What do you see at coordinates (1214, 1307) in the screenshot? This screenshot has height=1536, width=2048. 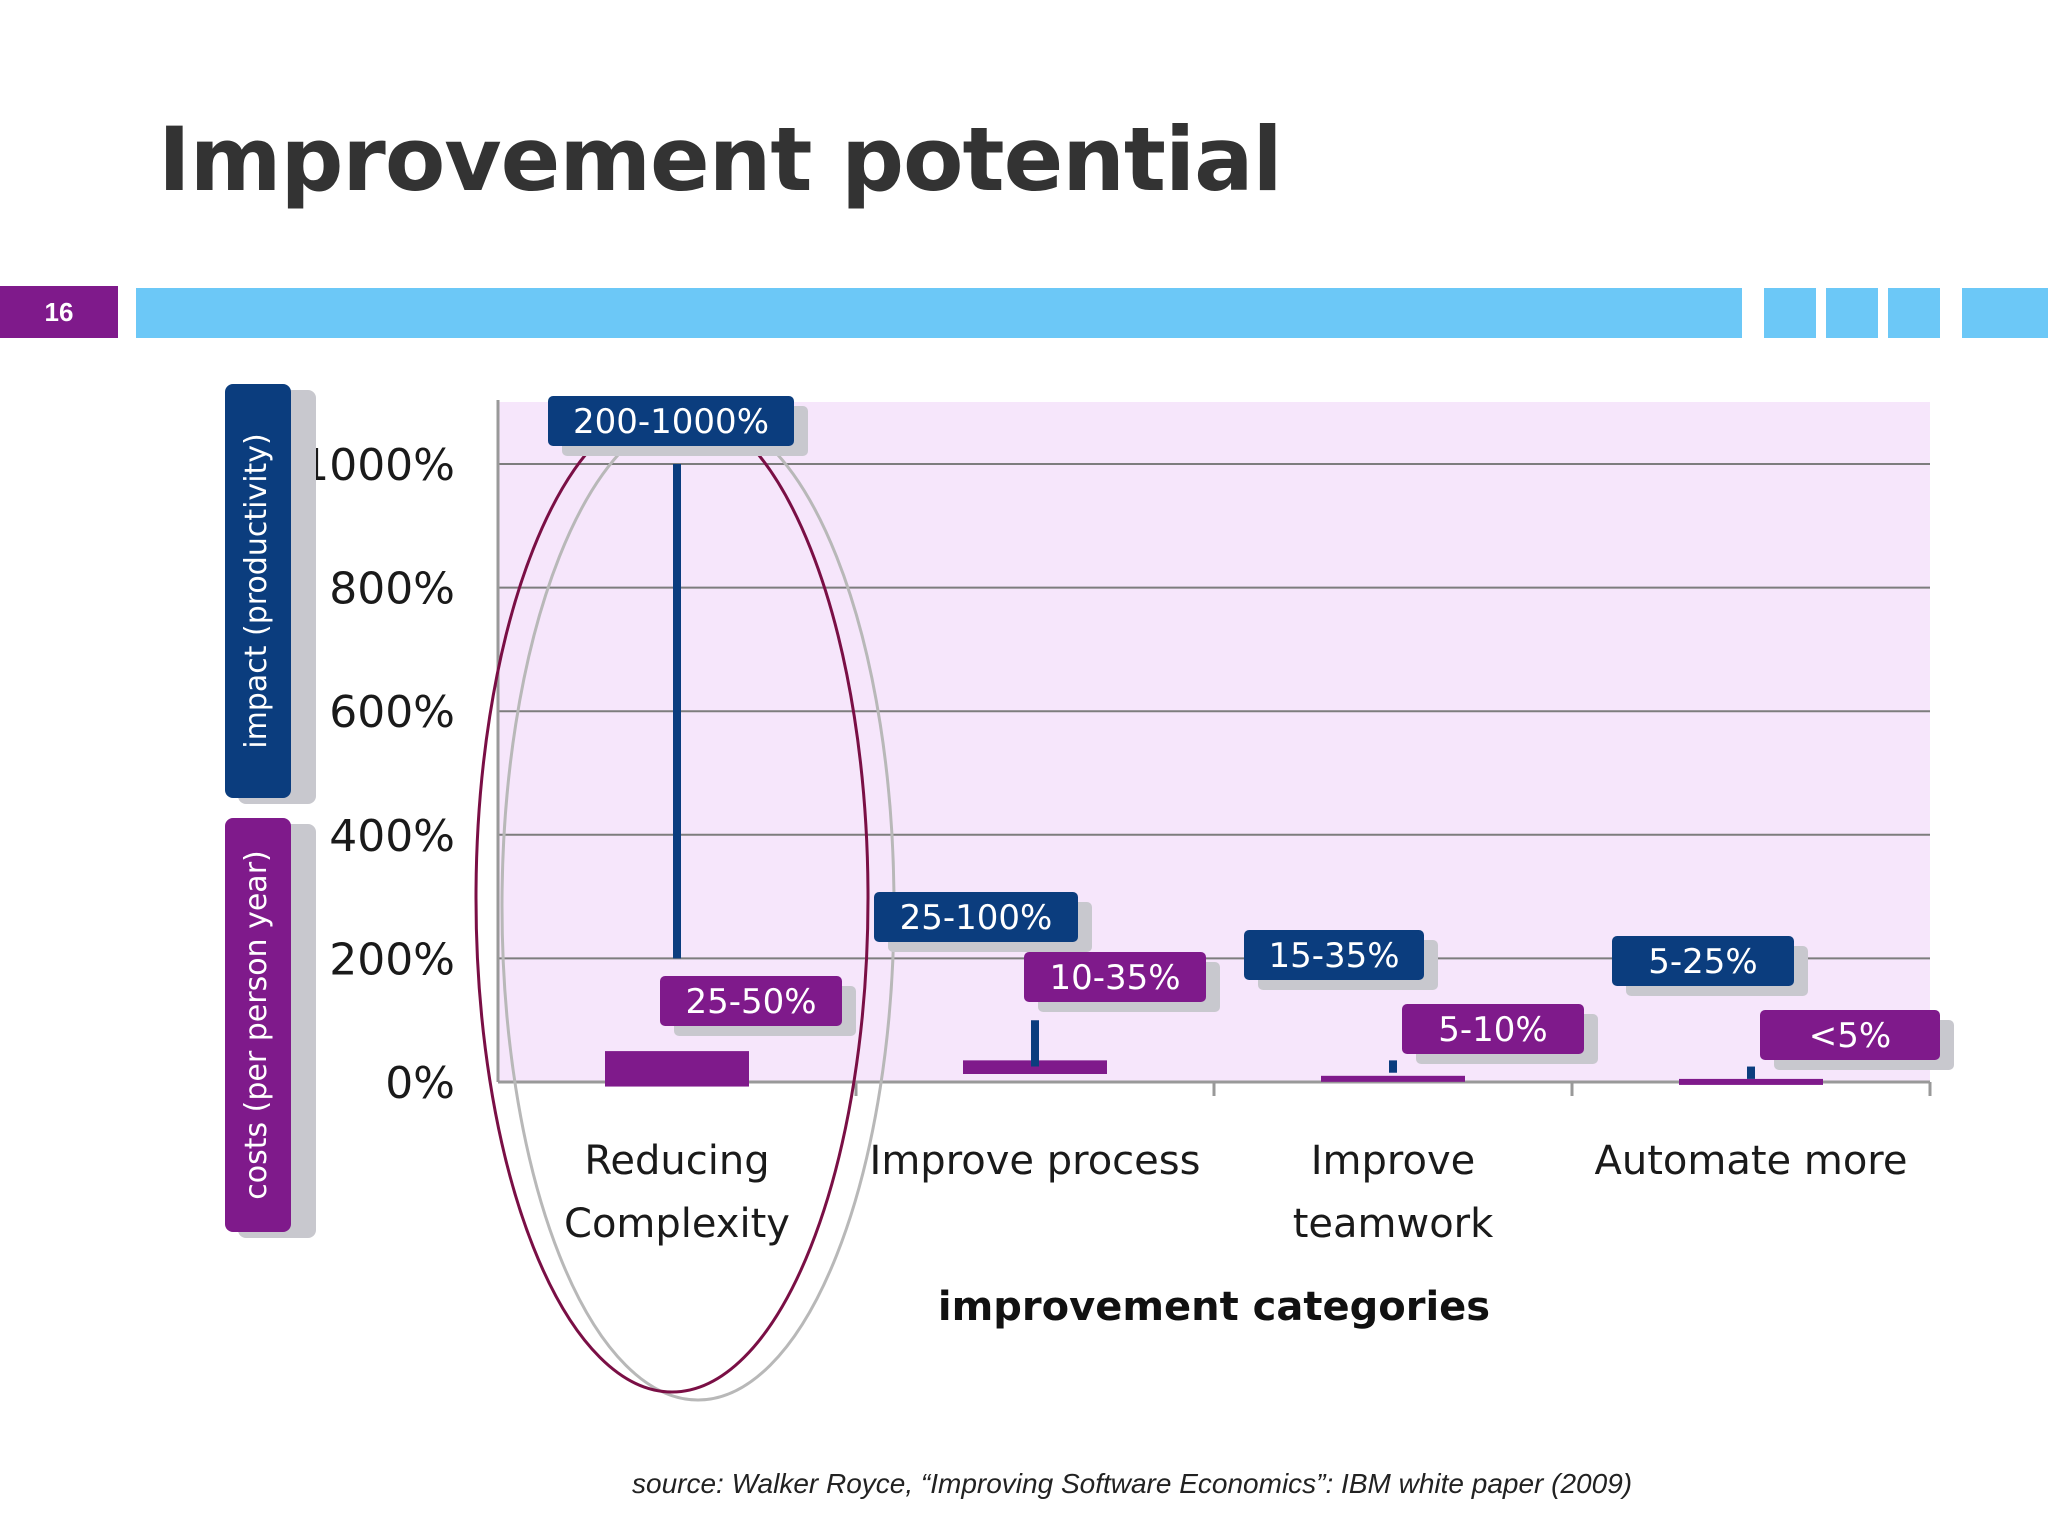 I see `x-axis-title: improvement categories` at bounding box center [1214, 1307].